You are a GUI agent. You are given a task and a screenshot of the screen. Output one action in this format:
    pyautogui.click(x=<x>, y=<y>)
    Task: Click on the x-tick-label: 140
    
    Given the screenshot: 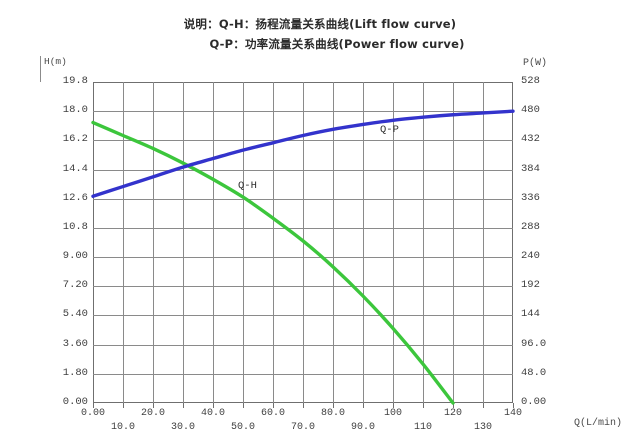 What is the action you would take?
    pyautogui.click(x=513, y=413)
    